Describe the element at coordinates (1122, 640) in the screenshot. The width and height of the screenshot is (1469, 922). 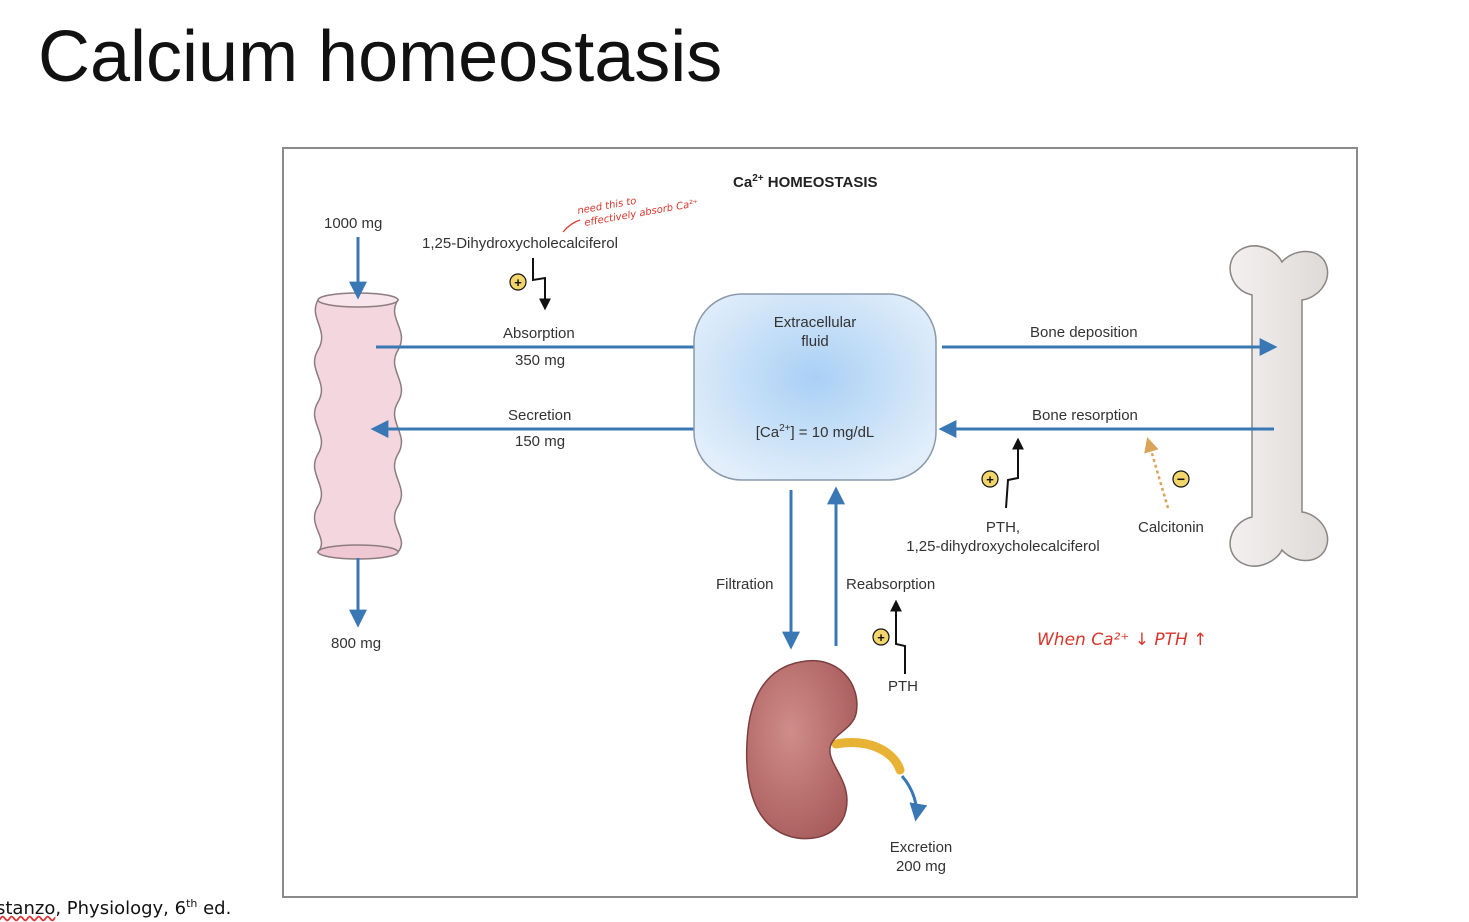
I see `handwritten-note-right: When Ca²⁺ ↓ PTH ↑` at that location.